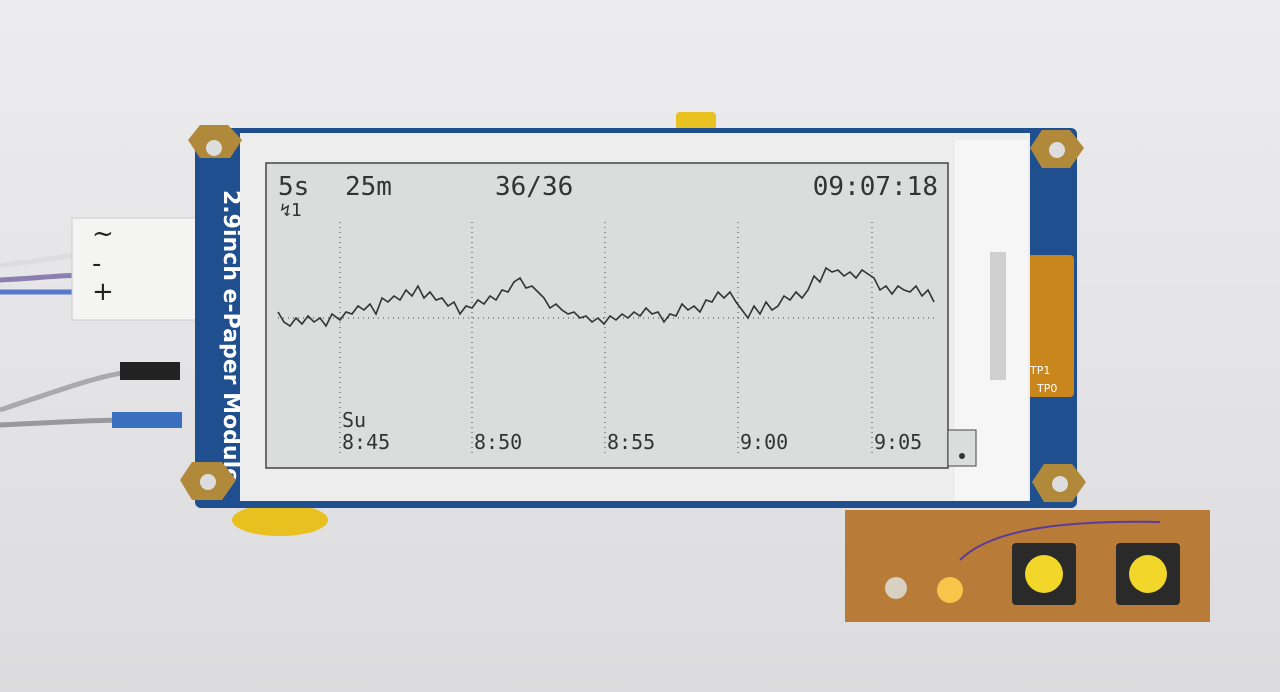 The image size is (1280, 692). What do you see at coordinates (696, 121) in the screenshot?
I see `top-button` at bounding box center [696, 121].